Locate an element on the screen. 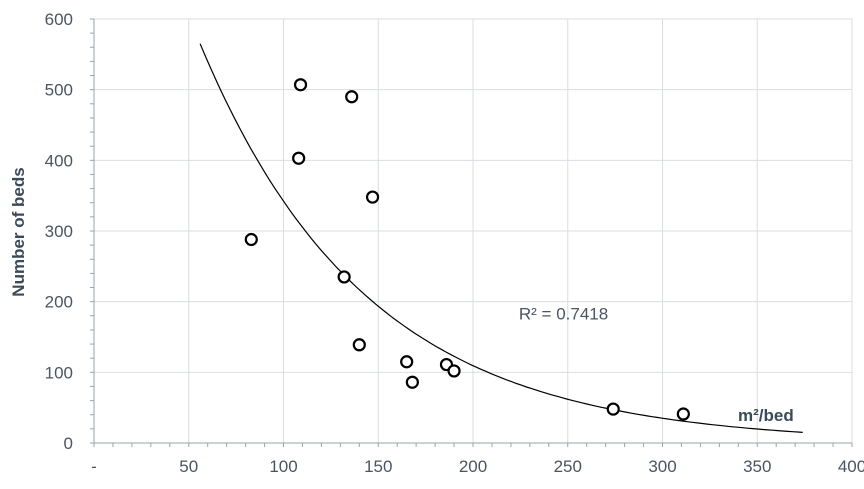 Image resolution: width=864 pixels, height=489 pixels. x-tick-label: 100 is located at coordinates (283, 466).